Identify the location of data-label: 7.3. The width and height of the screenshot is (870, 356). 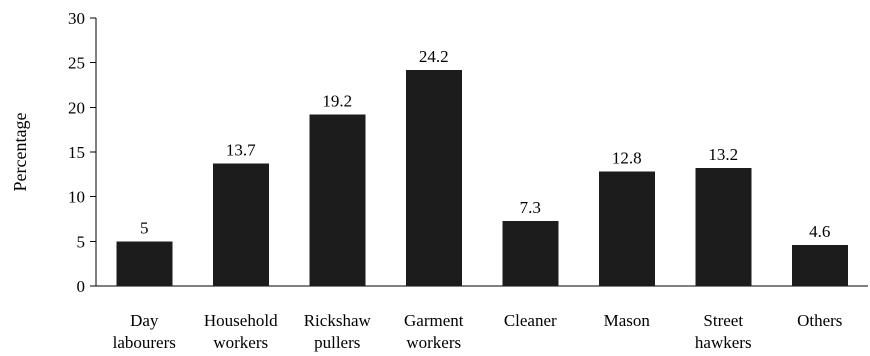
(530, 207).